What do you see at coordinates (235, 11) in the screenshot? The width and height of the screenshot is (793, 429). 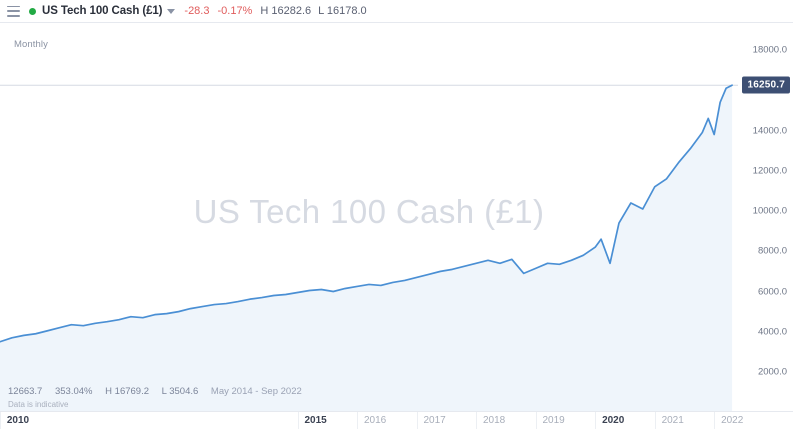 I see `change-percent: -0.17%` at bounding box center [235, 11].